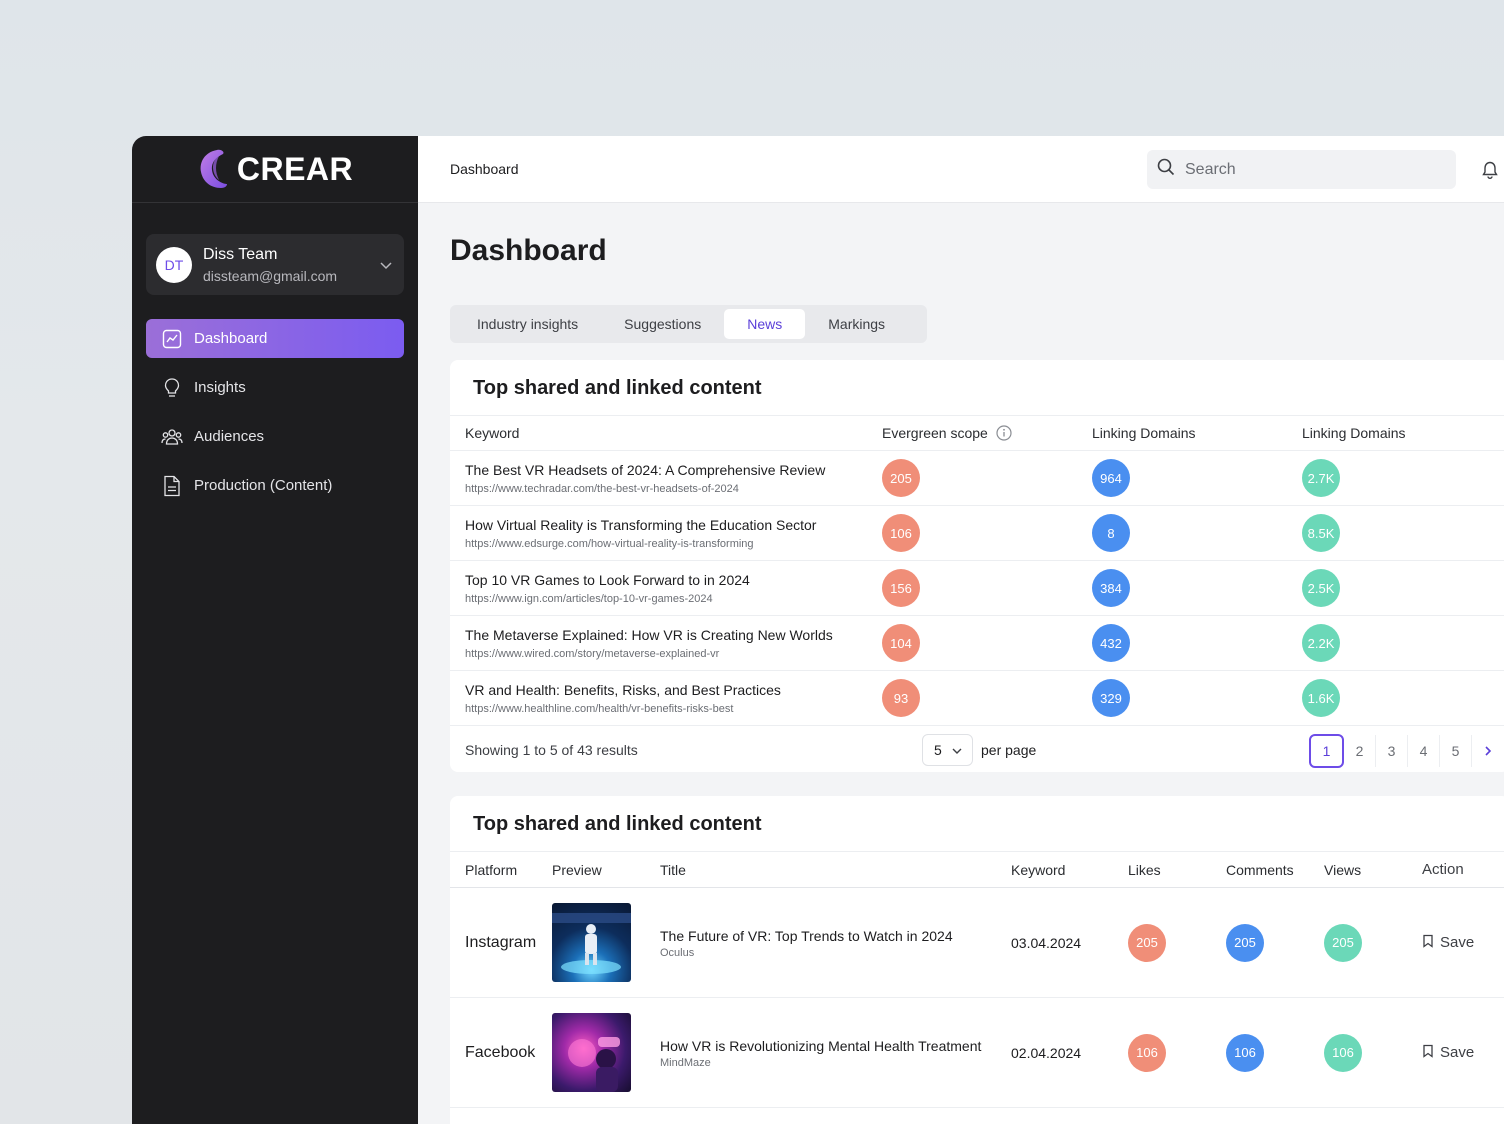  I want to click on column-header-evergreen: Evergreen scope, so click(987, 433).